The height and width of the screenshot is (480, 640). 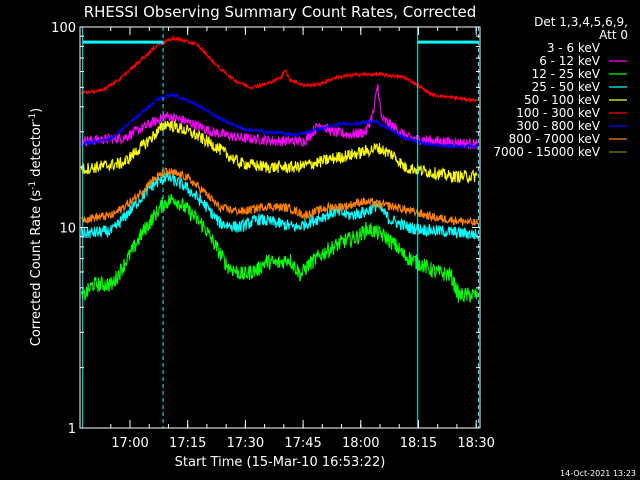 What do you see at coordinates (36, 151) in the screenshot?
I see `y-axis-label-mid: detector` at bounding box center [36, 151].